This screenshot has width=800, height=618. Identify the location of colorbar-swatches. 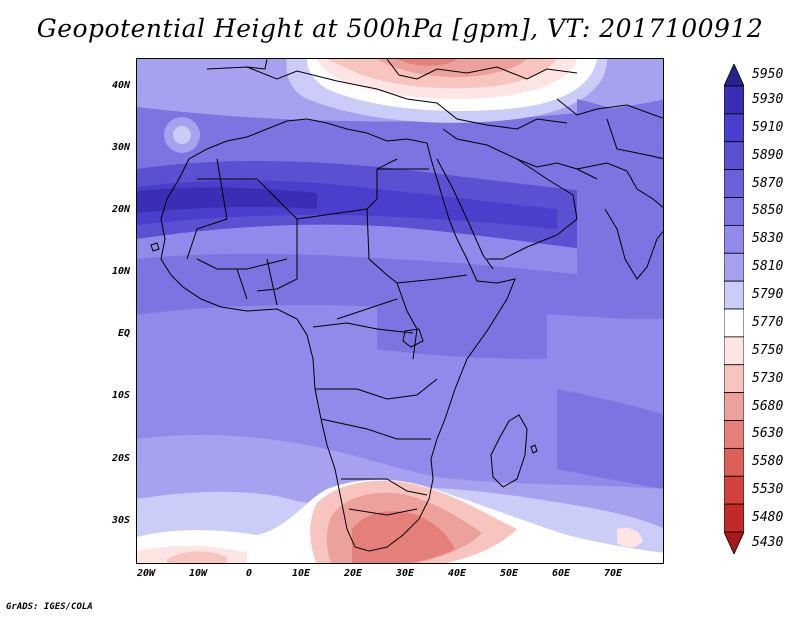
(734, 309).